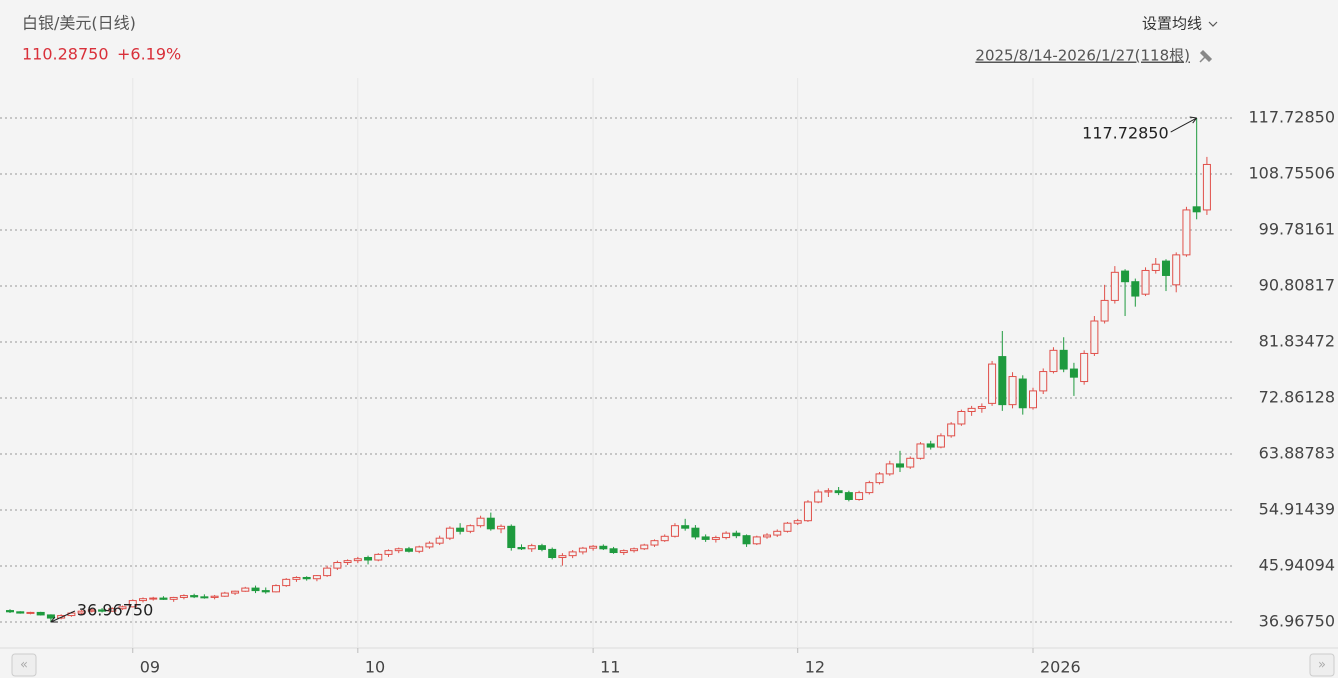 The height and width of the screenshot is (678, 1338). I want to click on x-axis-band, so click(669, 663).